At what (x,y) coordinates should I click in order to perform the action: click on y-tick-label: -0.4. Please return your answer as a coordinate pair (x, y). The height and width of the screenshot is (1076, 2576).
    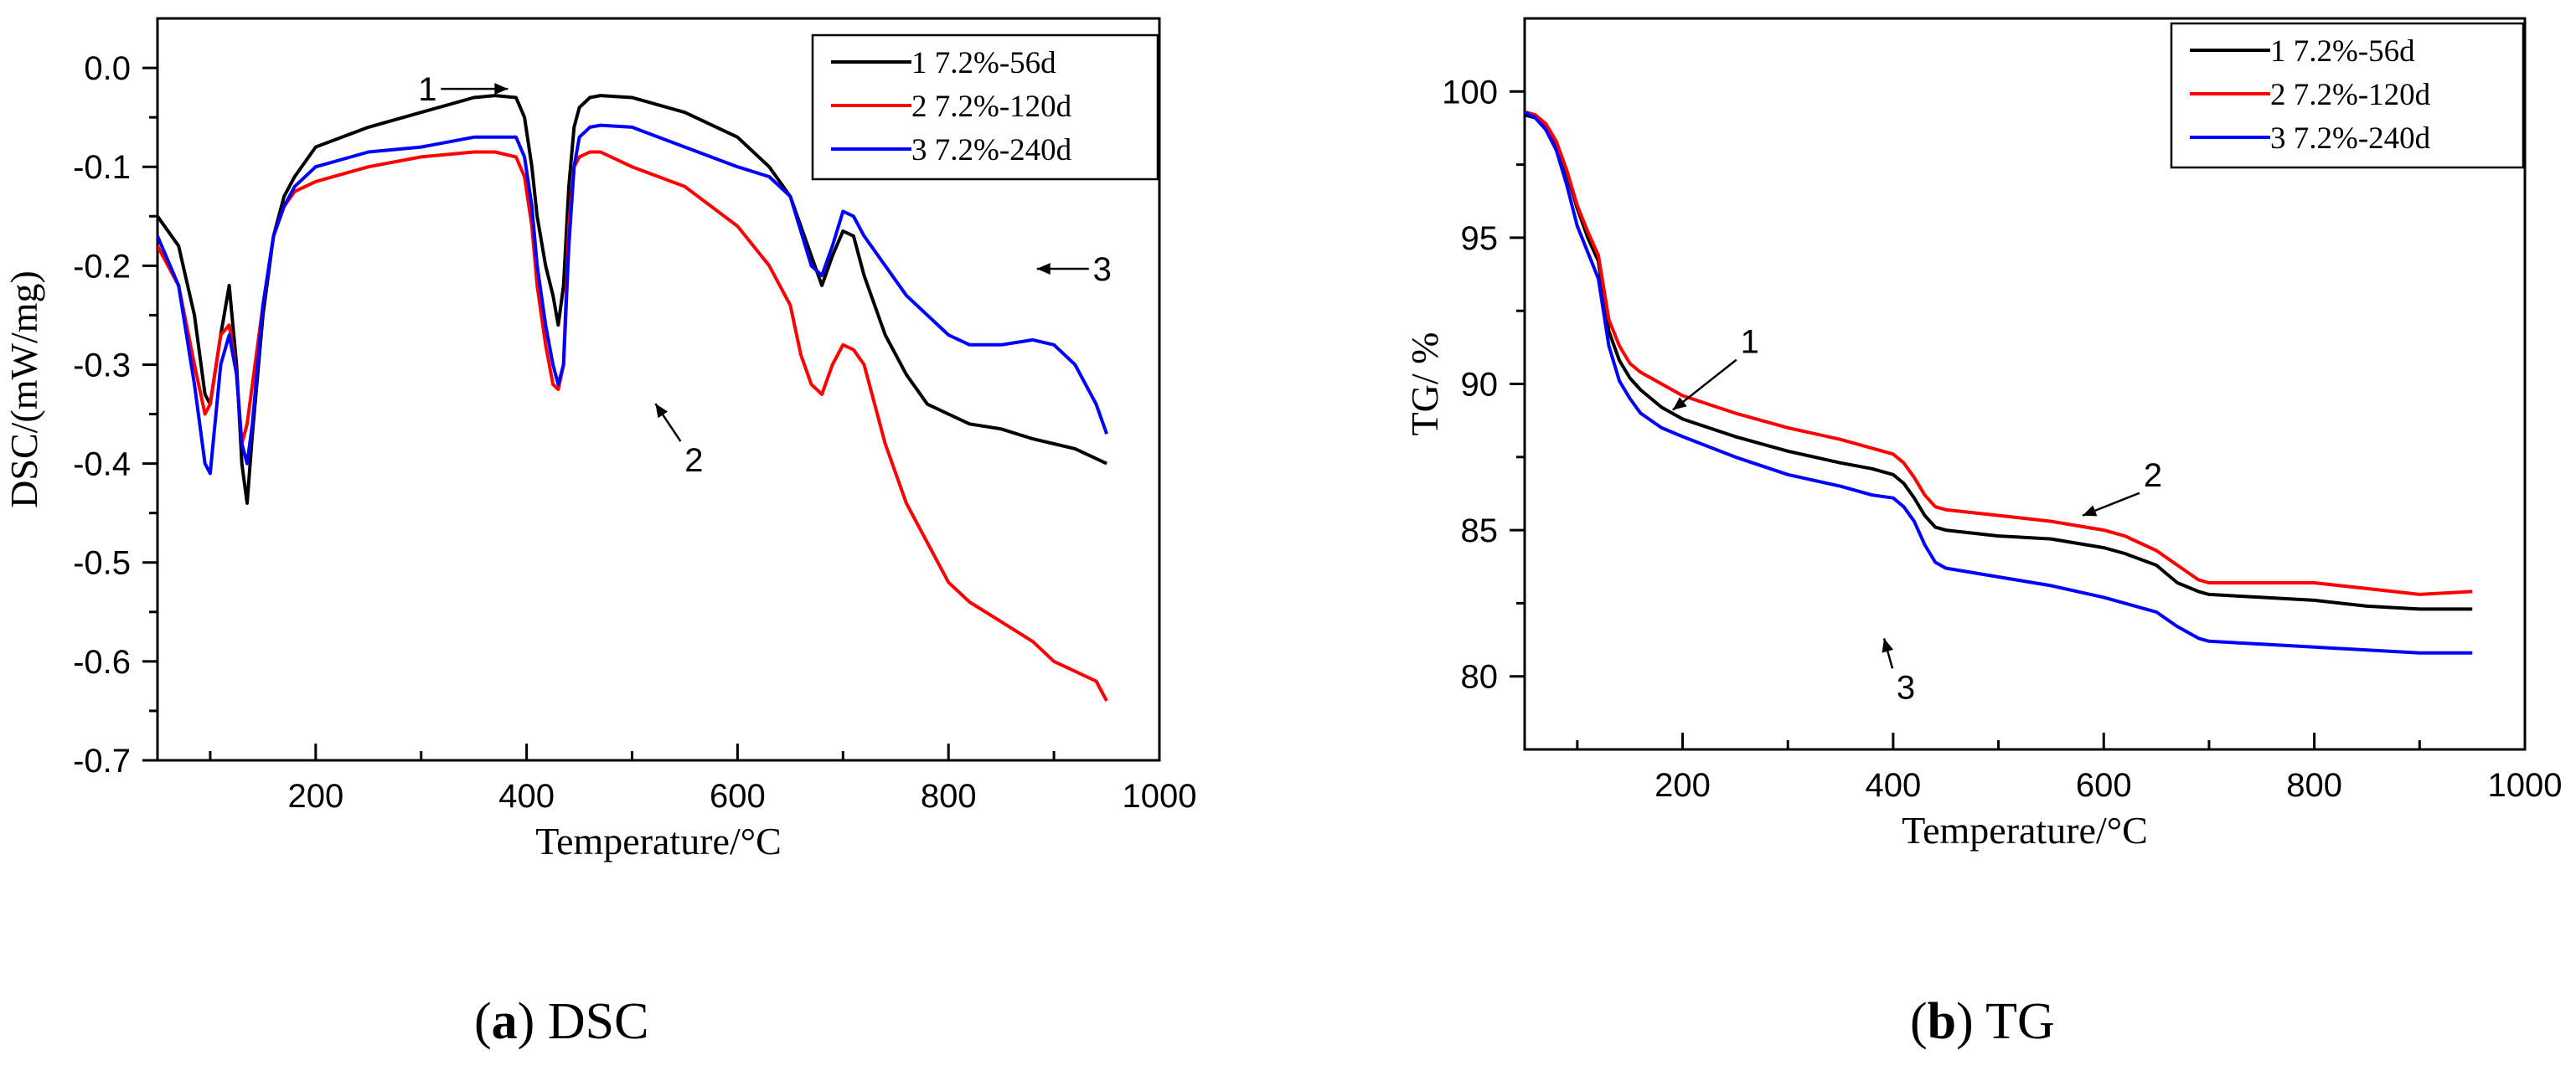
    Looking at the image, I should click on (102, 464).